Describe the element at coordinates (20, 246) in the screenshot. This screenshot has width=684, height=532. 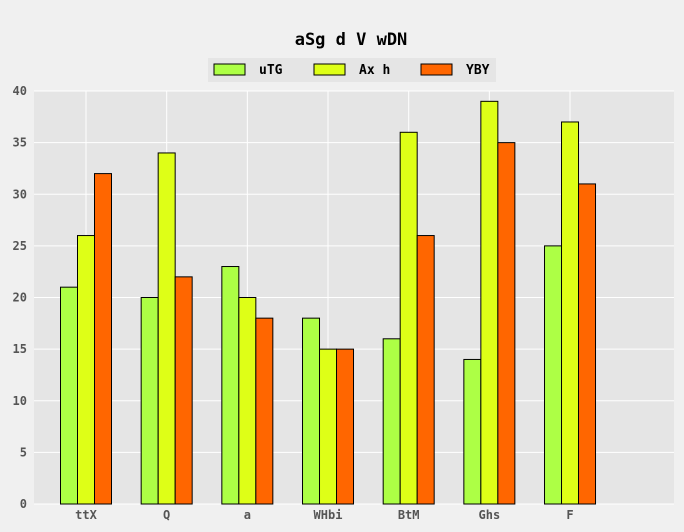
I see `y-tick-label: 25` at that location.